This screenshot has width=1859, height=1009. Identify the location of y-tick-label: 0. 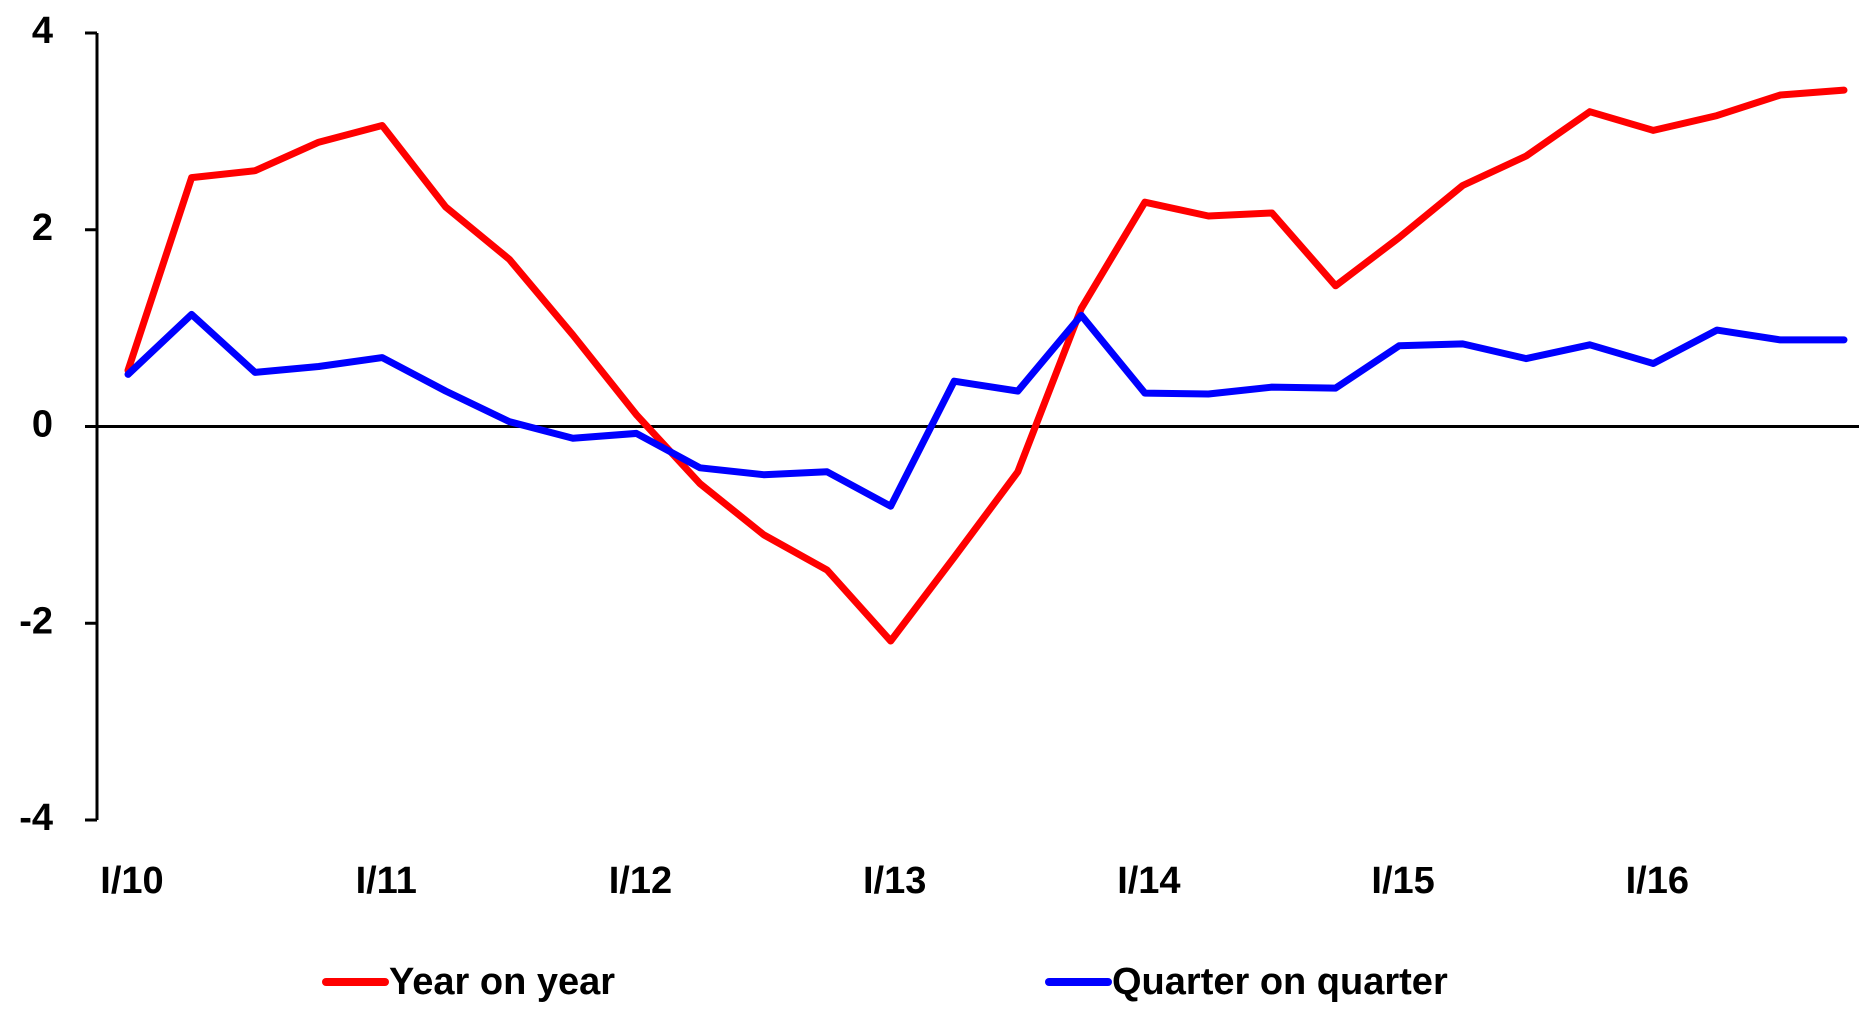
(42, 425).